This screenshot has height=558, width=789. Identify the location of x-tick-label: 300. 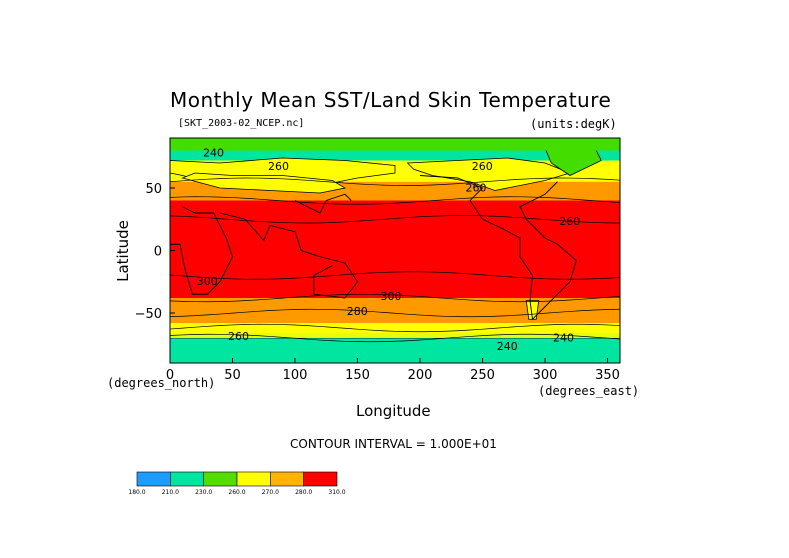
(545, 375).